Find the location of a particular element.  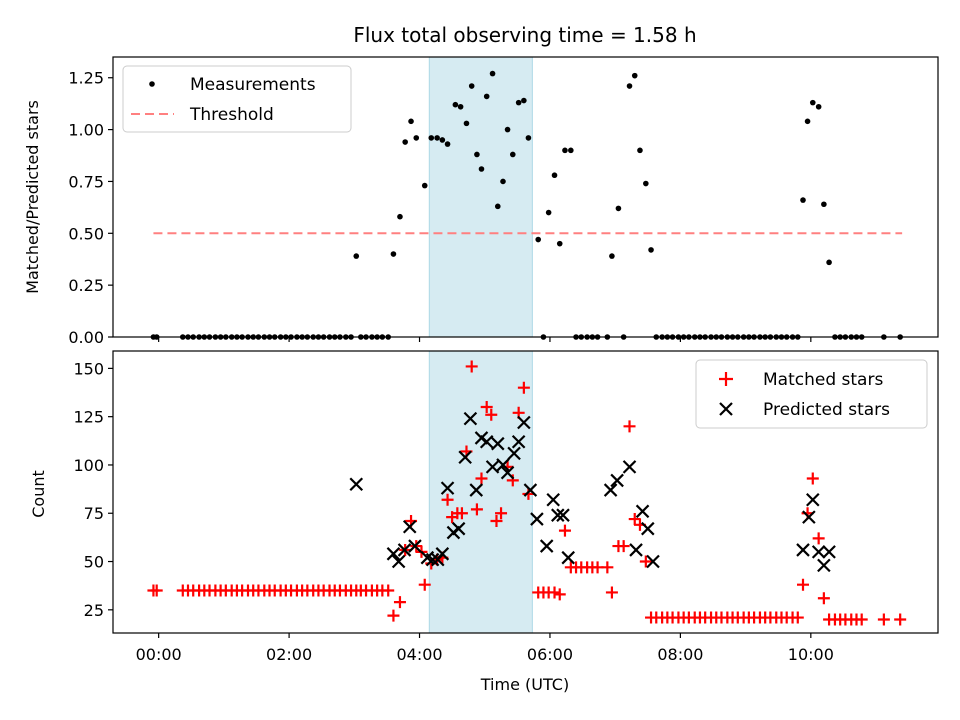

xtick-label: 08:00 is located at coordinates (680, 654).